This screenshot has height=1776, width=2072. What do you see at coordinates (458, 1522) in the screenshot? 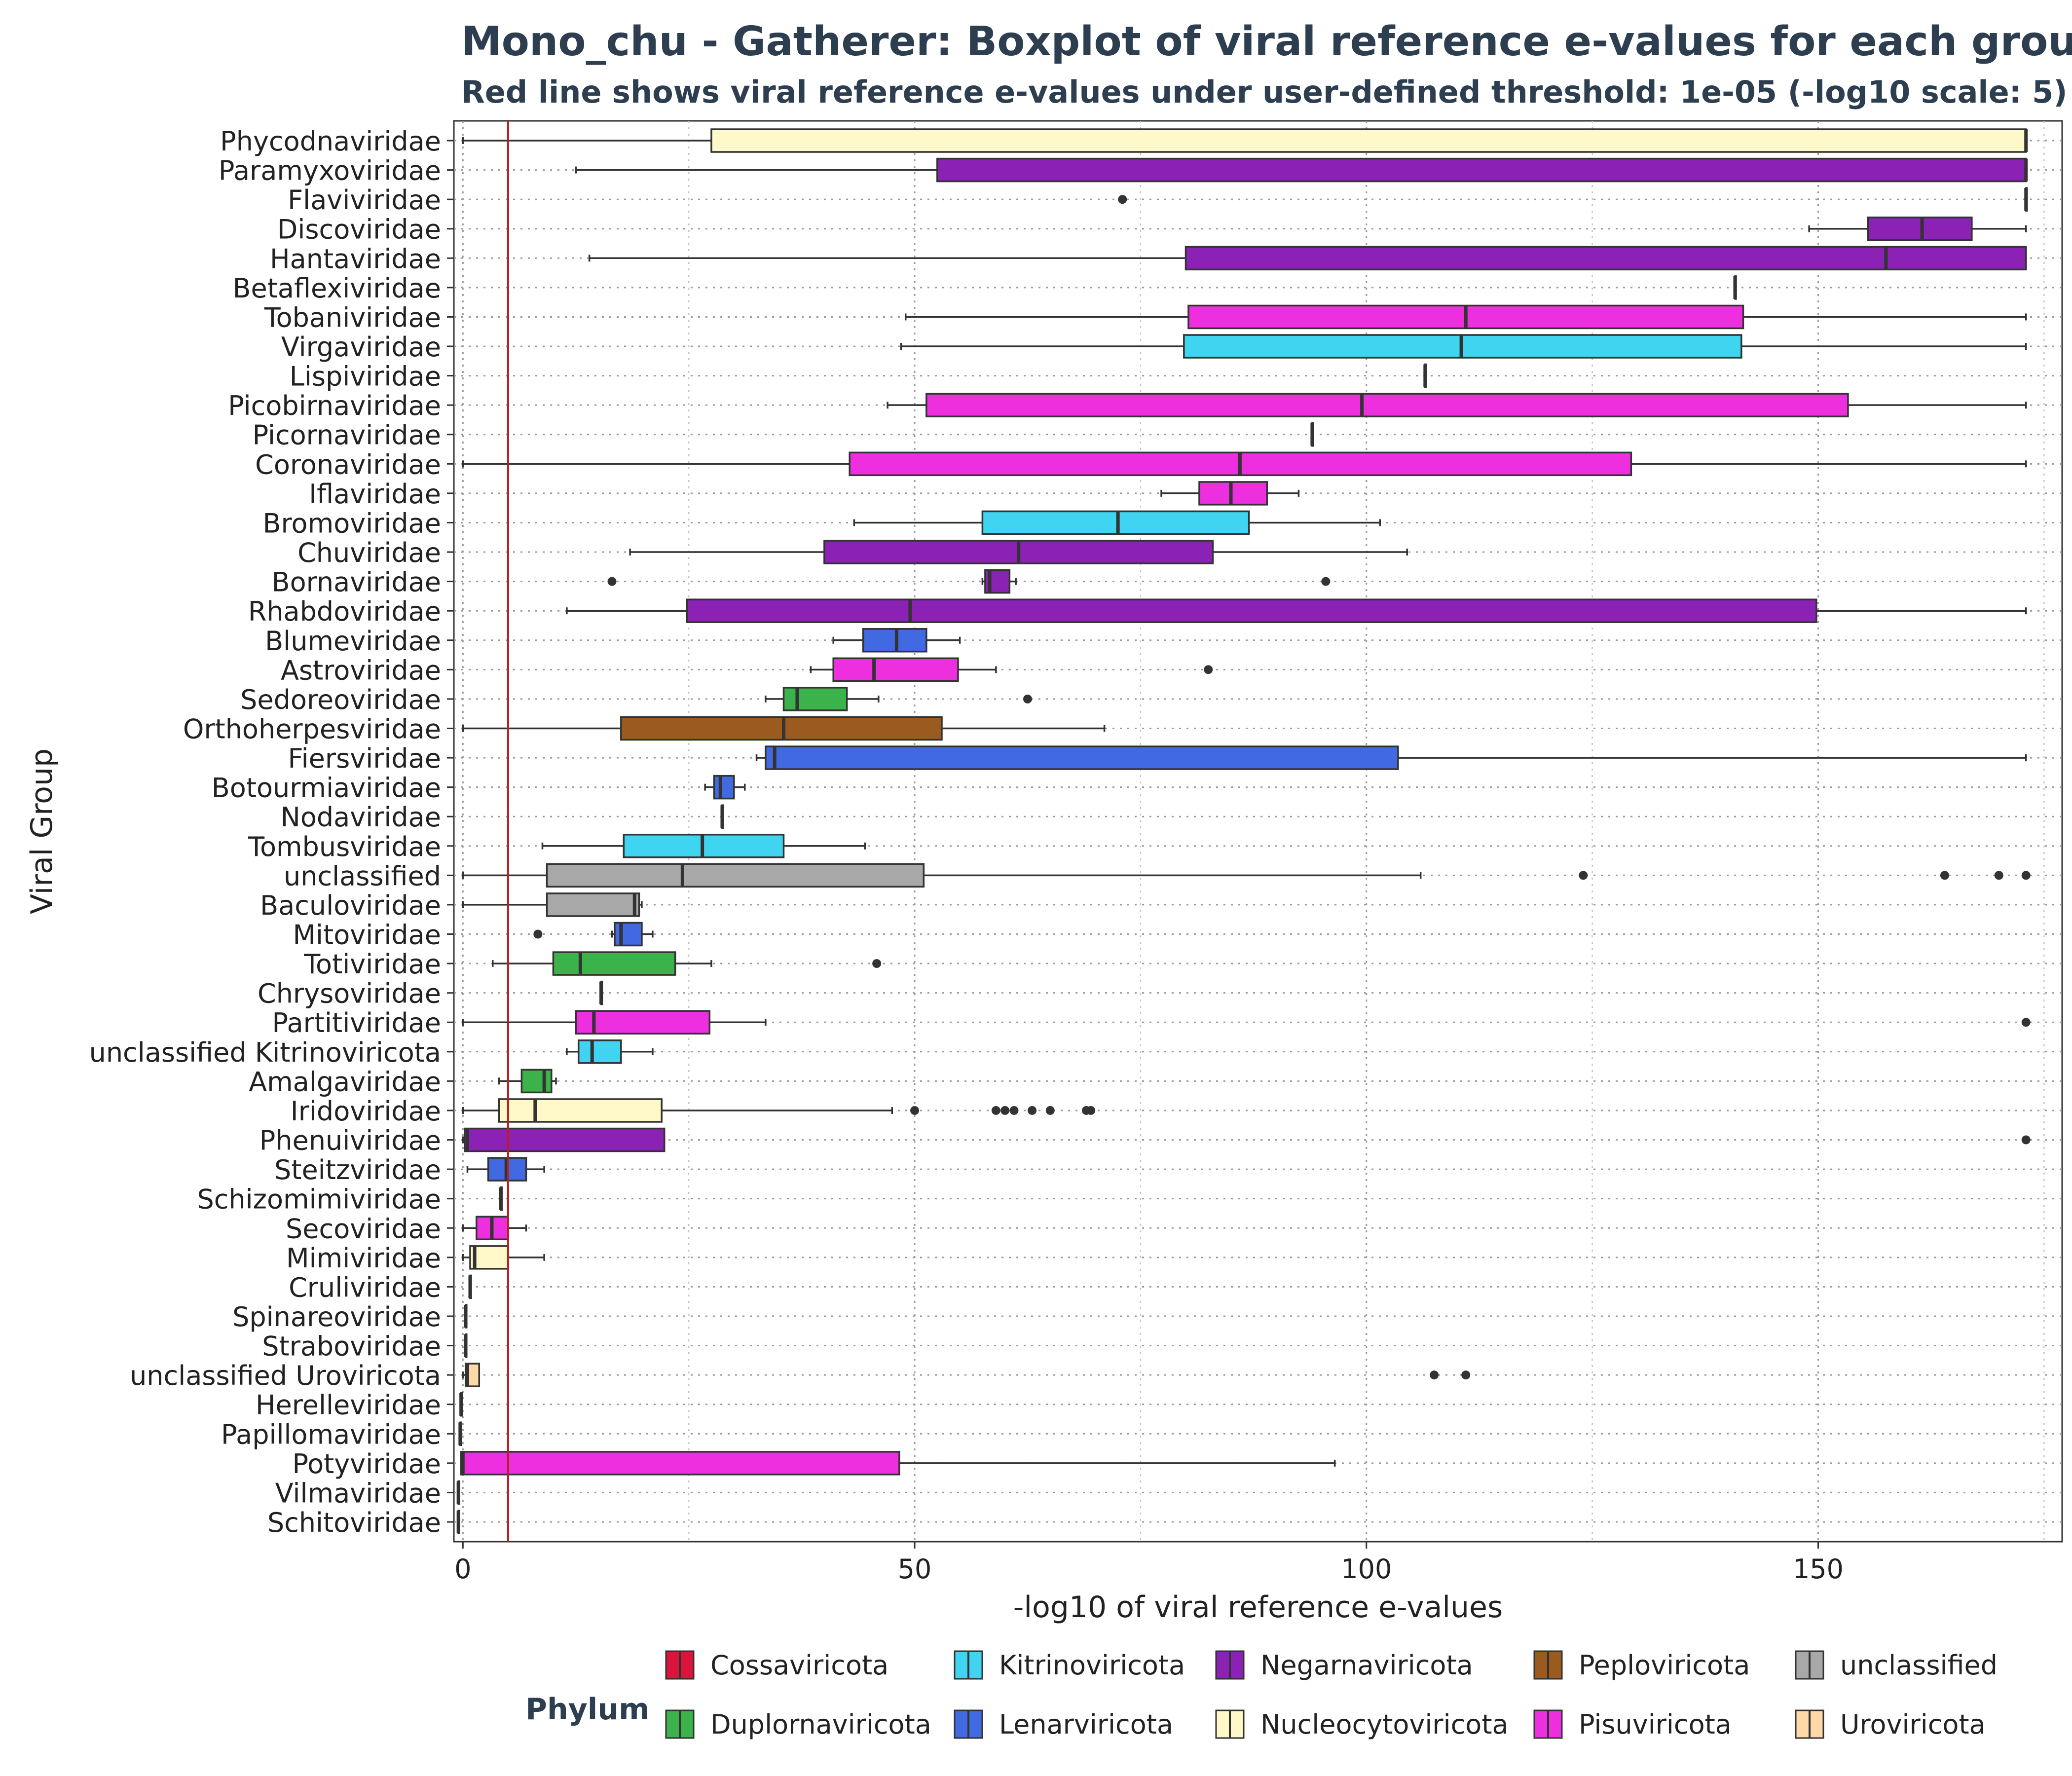
I see `box-schitoviridae` at bounding box center [458, 1522].